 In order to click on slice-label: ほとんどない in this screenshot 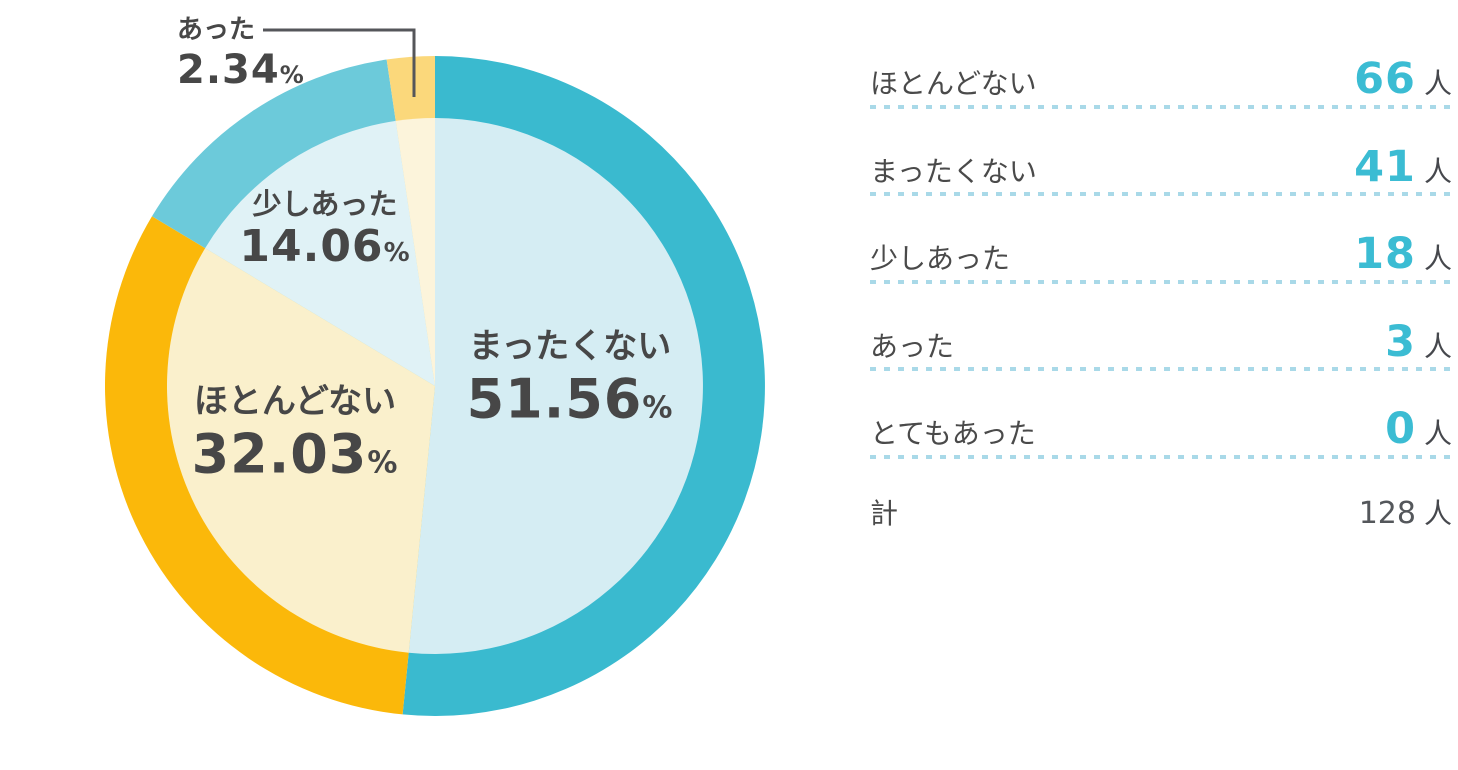, I will do `click(295, 401)`.